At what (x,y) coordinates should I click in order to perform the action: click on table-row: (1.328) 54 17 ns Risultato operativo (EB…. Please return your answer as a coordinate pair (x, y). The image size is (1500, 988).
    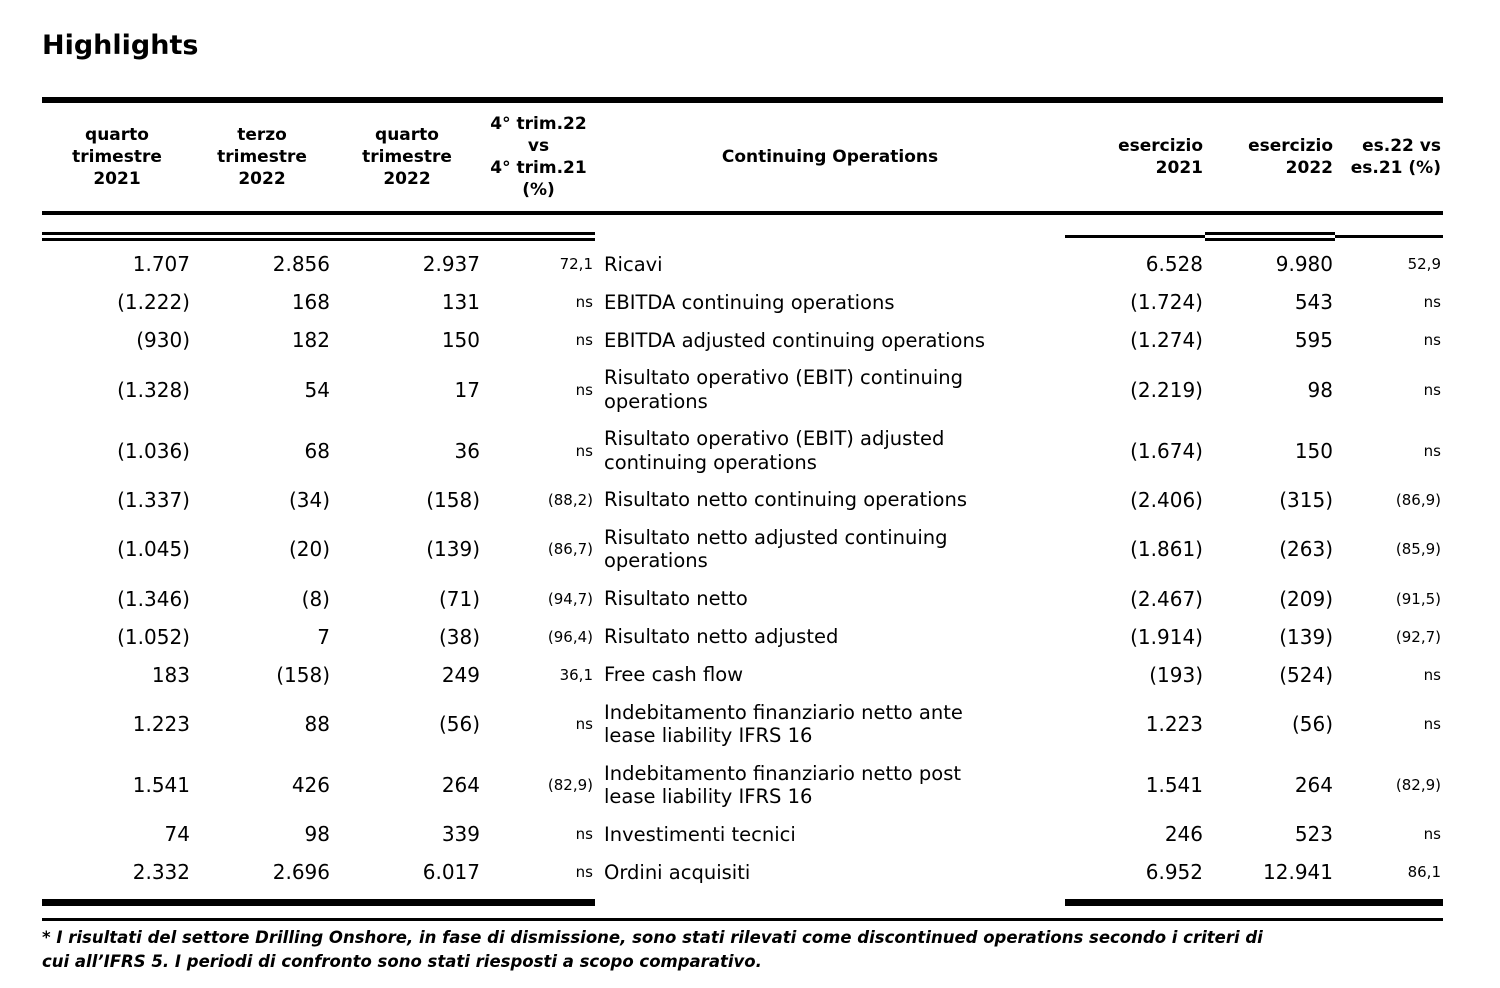
    Looking at the image, I should click on (742, 389).